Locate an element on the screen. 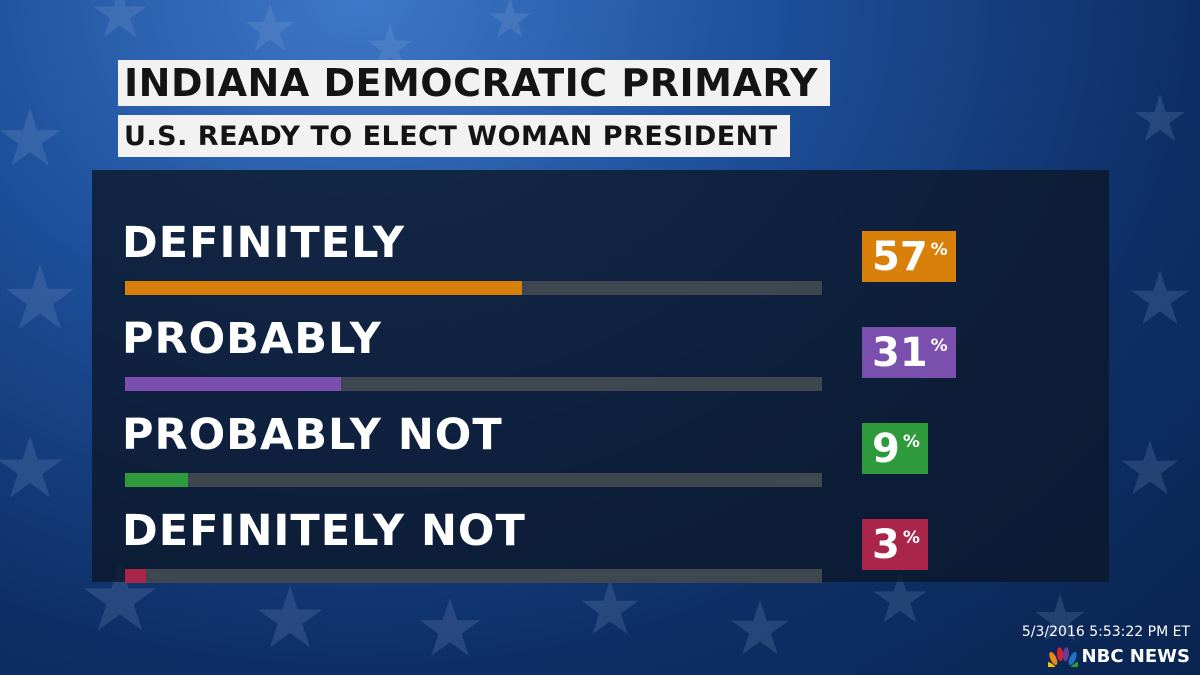 Image resolution: width=1200 pixels, height=675 pixels. value-label: 57 is located at coordinates (900, 256).